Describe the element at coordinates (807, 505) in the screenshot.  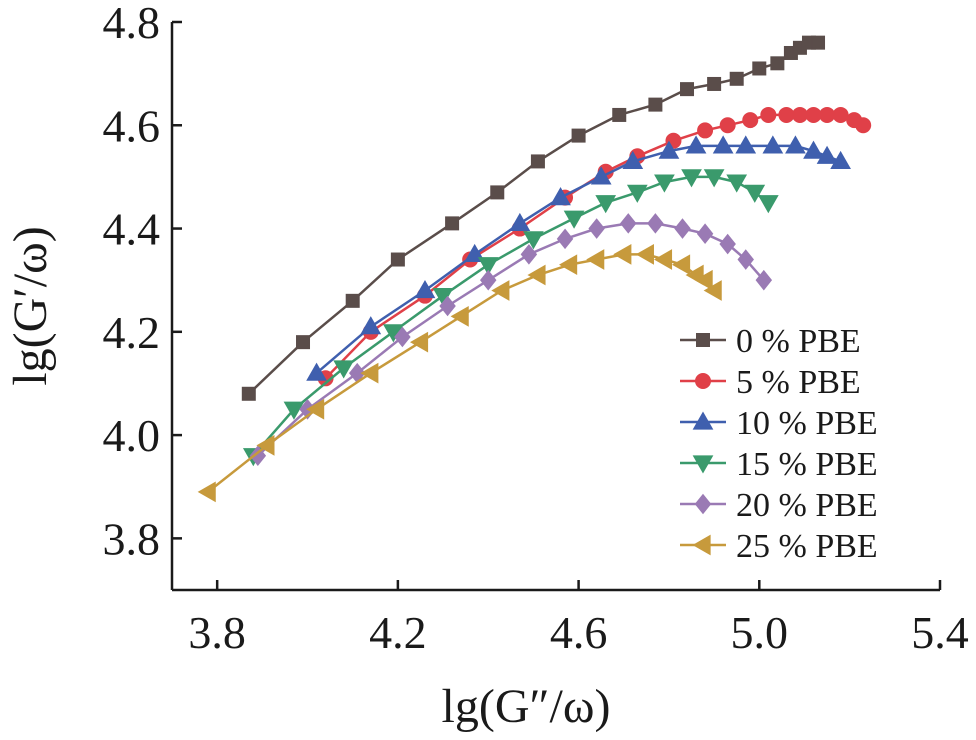
I see `legend-label: 20 % PBE` at that location.